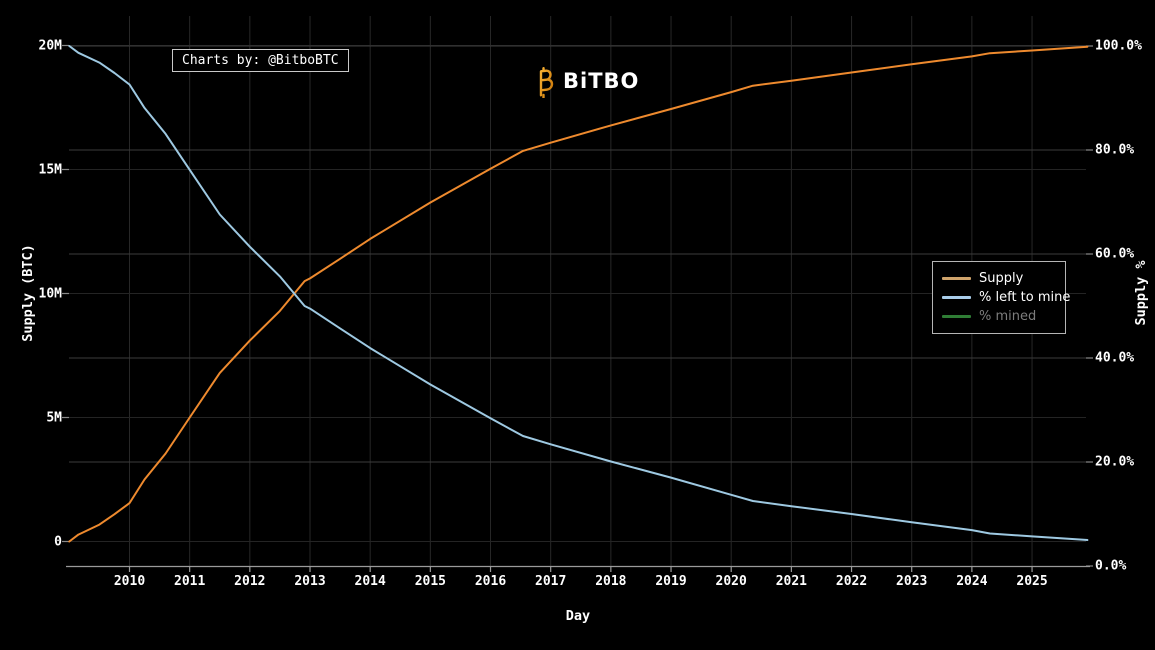  Describe the element at coordinates (1008, 316) in the screenshot. I see `legend-label: % mined` at that location.